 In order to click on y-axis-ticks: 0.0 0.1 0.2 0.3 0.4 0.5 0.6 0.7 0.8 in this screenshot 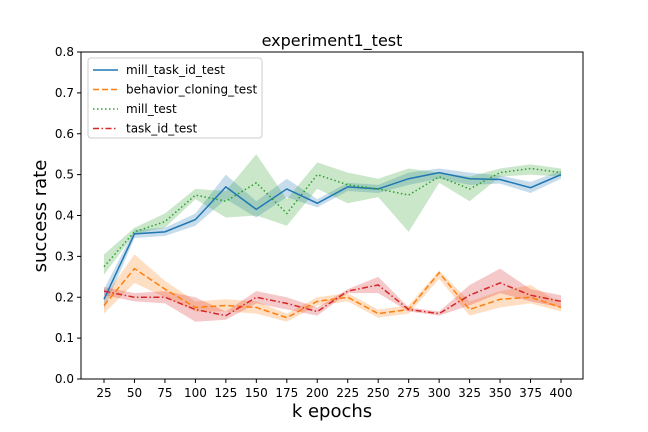, I will do `click(68, 215)`.